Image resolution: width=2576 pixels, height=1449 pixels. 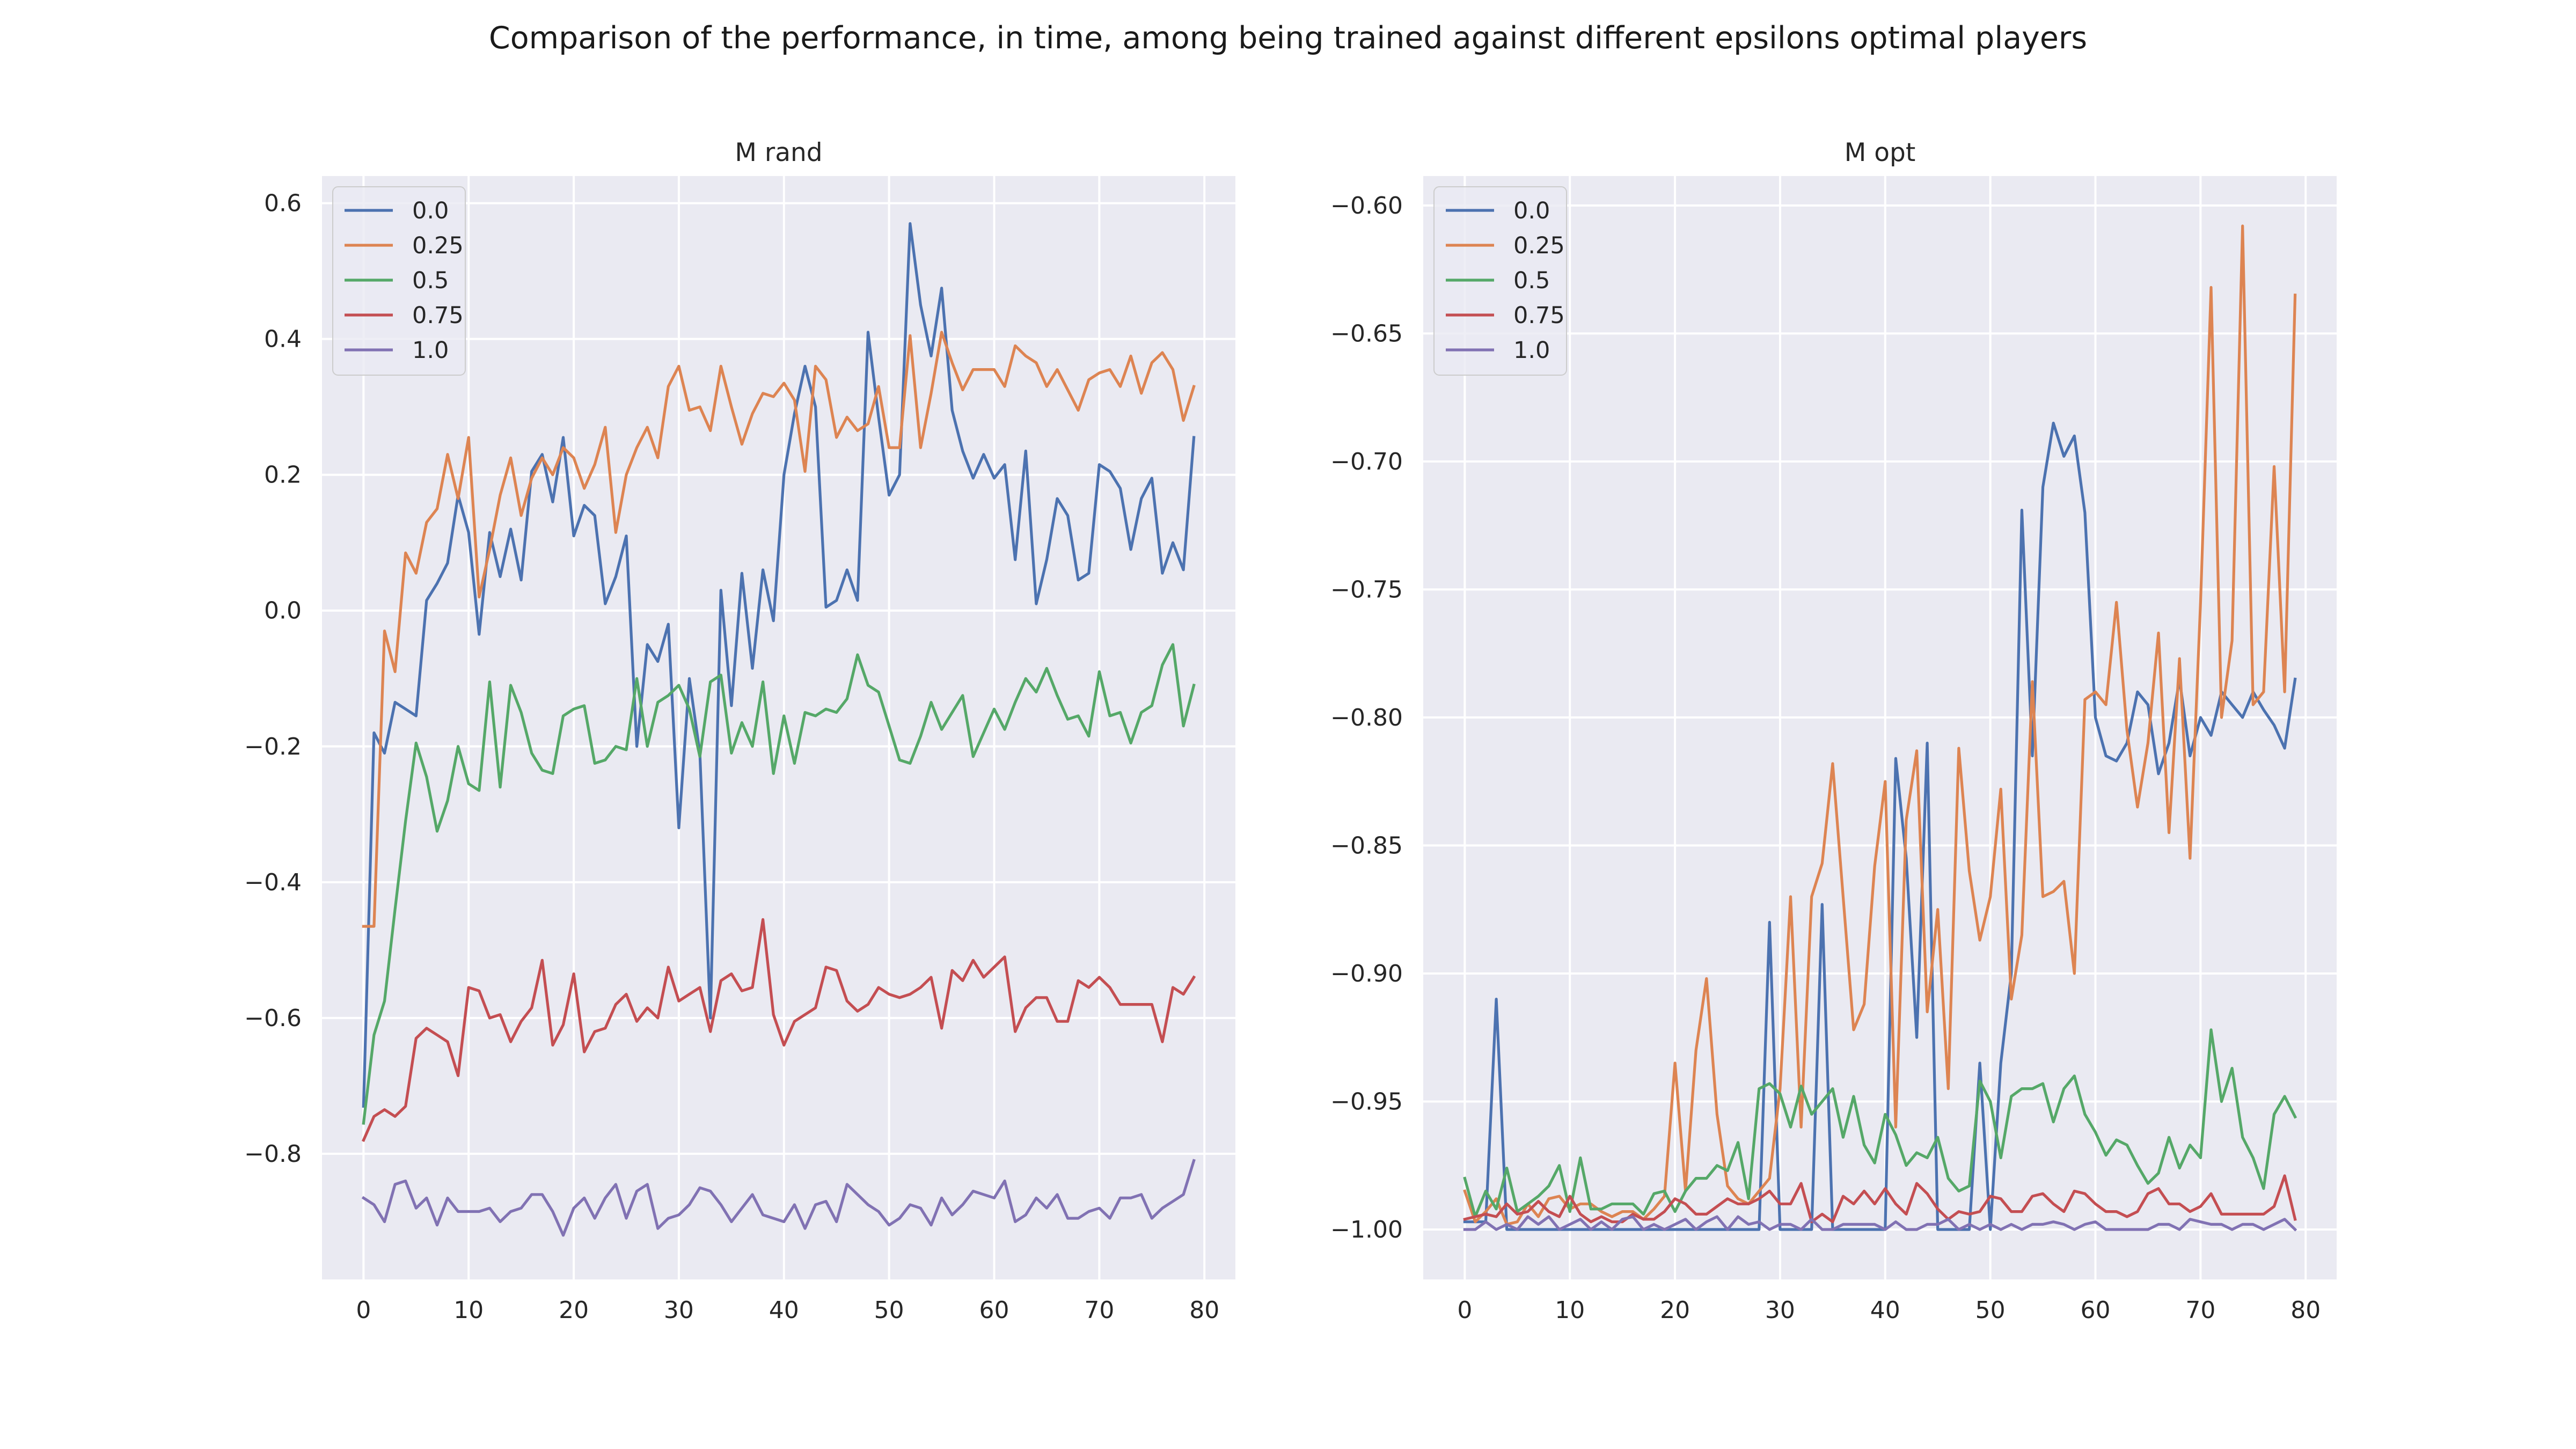 I want to click on y-tick-label: −0.80, so click(x=1366, y=717).